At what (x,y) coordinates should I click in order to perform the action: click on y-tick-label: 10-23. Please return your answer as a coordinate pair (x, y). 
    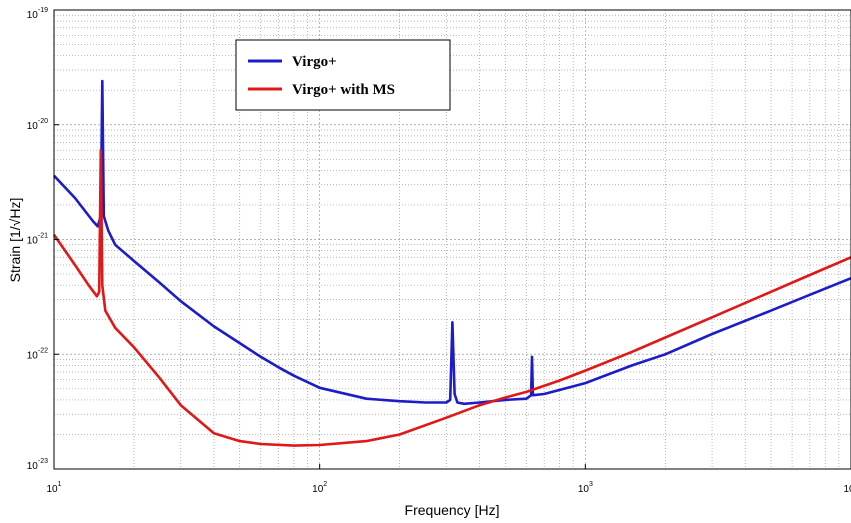
    Looking at the image, I should click on (37, 465).